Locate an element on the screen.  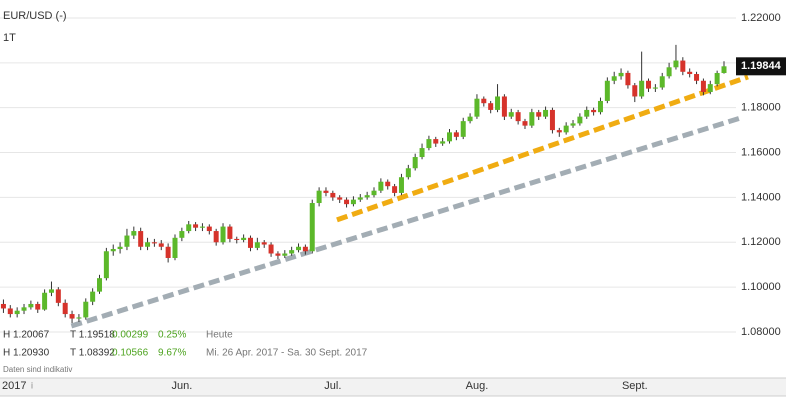
info-percent: 9.67% is located at coordinates (172, 353).